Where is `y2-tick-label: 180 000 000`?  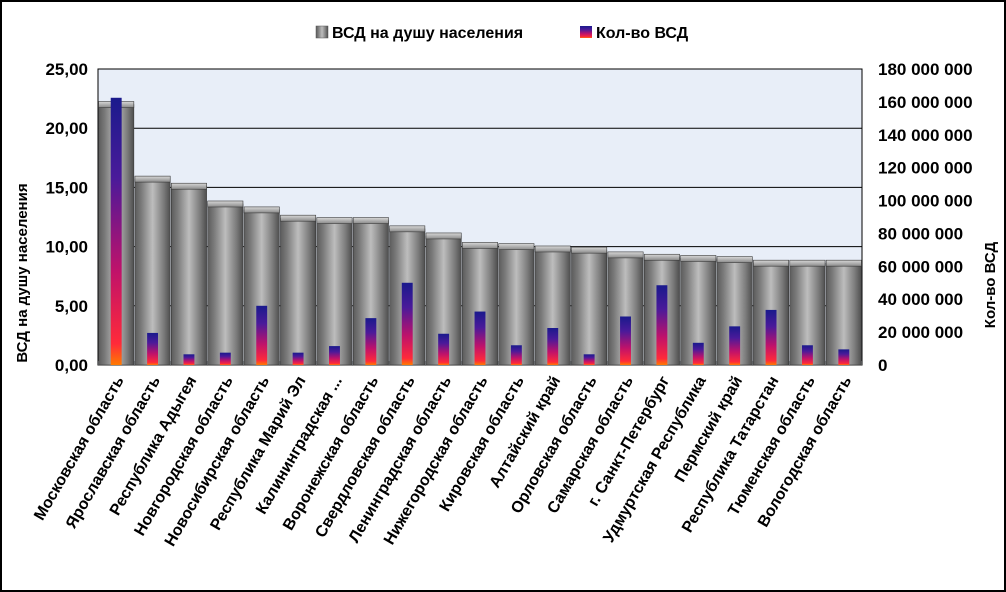 y2-tick-label: 180 000 000 is located at coordinates (925, 69).